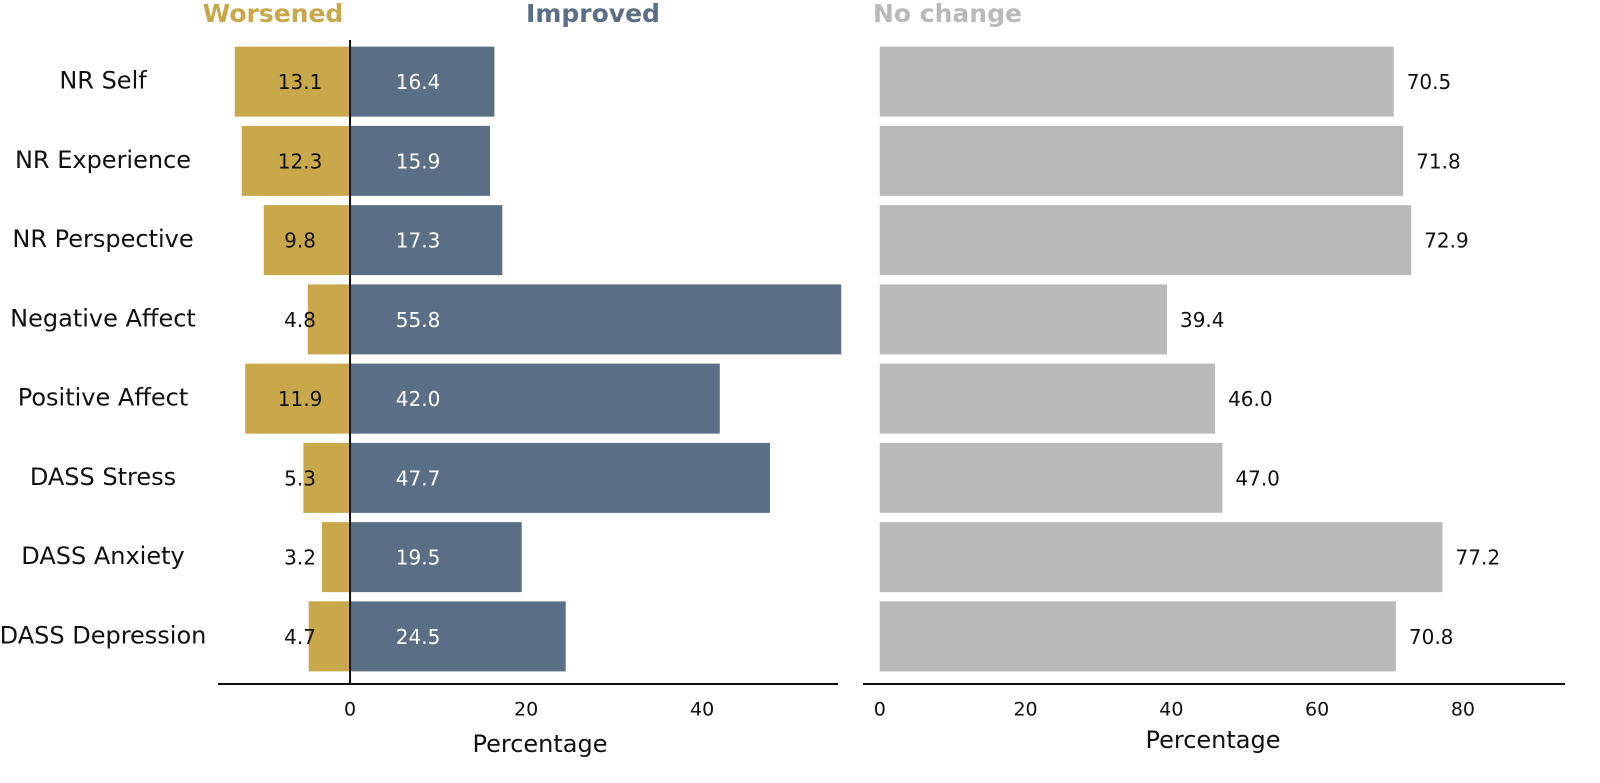 The width and height of the screenshot is (1600, 783). Describe the element at coordinates (1257, 478) in the screenshot. I see `value-label: 47.0` at that location.